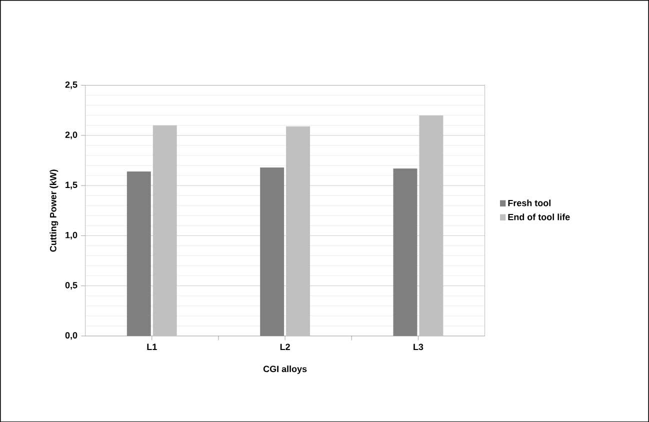 This screenshot has width=649, height=422. What do you see at coordinates (71, 85) in the screenshot?
I see `y-tick-label: 2,5` at bounding box center [71, 85].